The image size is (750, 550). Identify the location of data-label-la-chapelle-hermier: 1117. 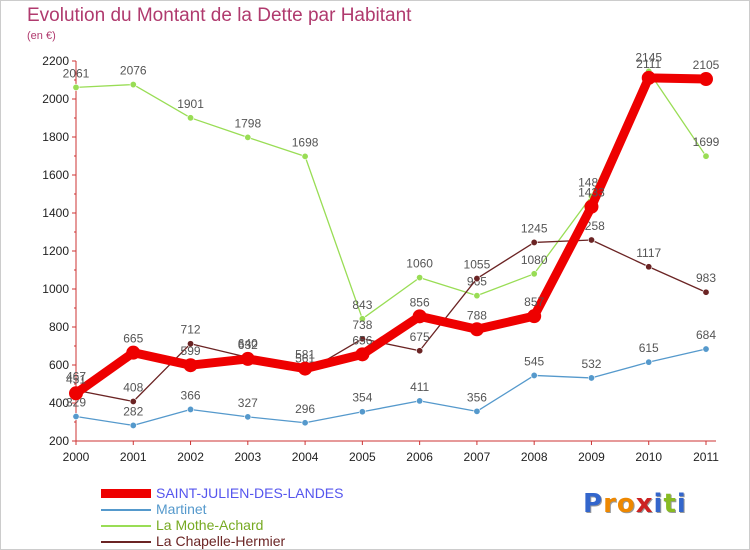
(648, 253).